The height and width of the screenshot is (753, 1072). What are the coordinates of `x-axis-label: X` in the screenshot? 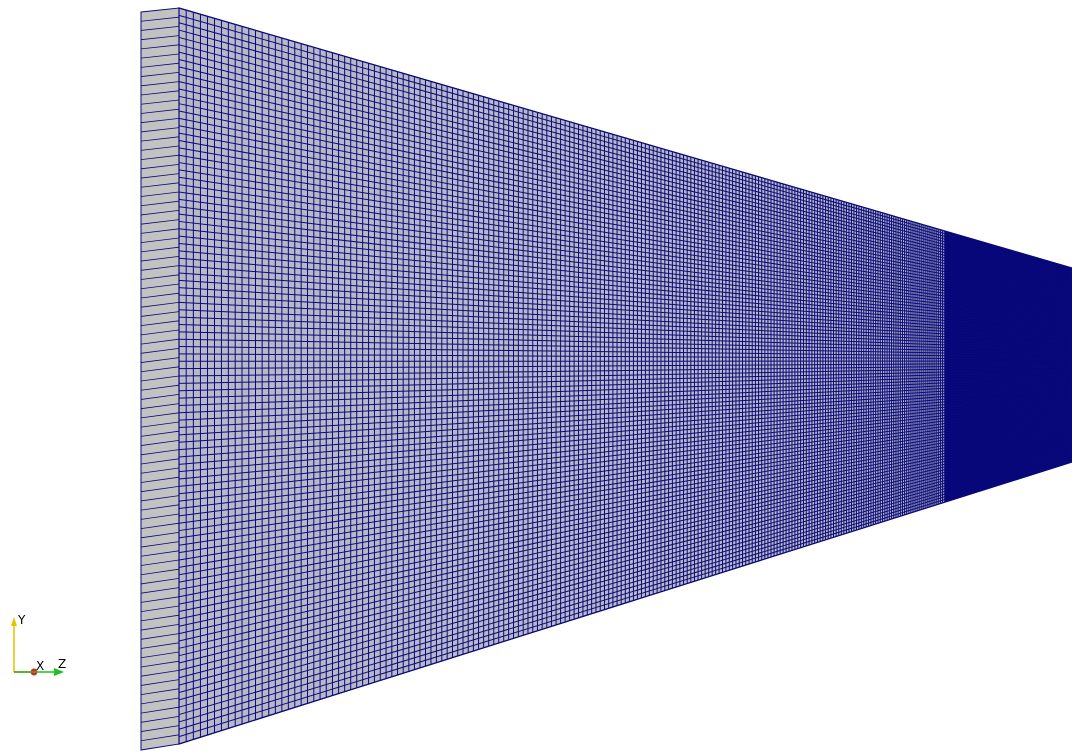 It's located at (40, 666).